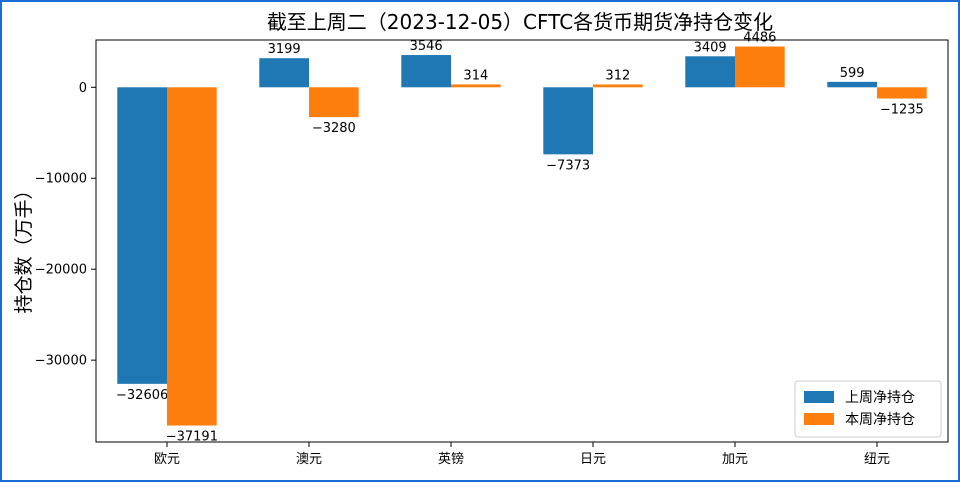 The width and height of the screenshot is (960, 482). What do you see at coordinates (568, 165) in the screenshot?
I see `data-label: −7373` at bounding box center [568, 165].